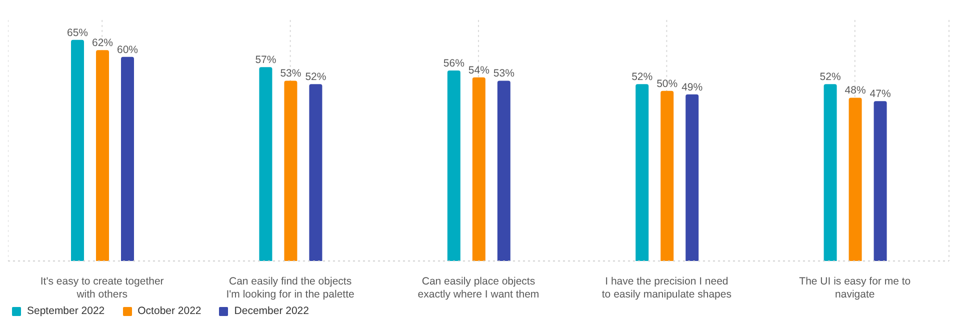 This screenshot has width=959, height=325. What do you see at coordinates (453, 64) in the screenshot?
I see `data-label: 56%` at bounding box center [453, 64].